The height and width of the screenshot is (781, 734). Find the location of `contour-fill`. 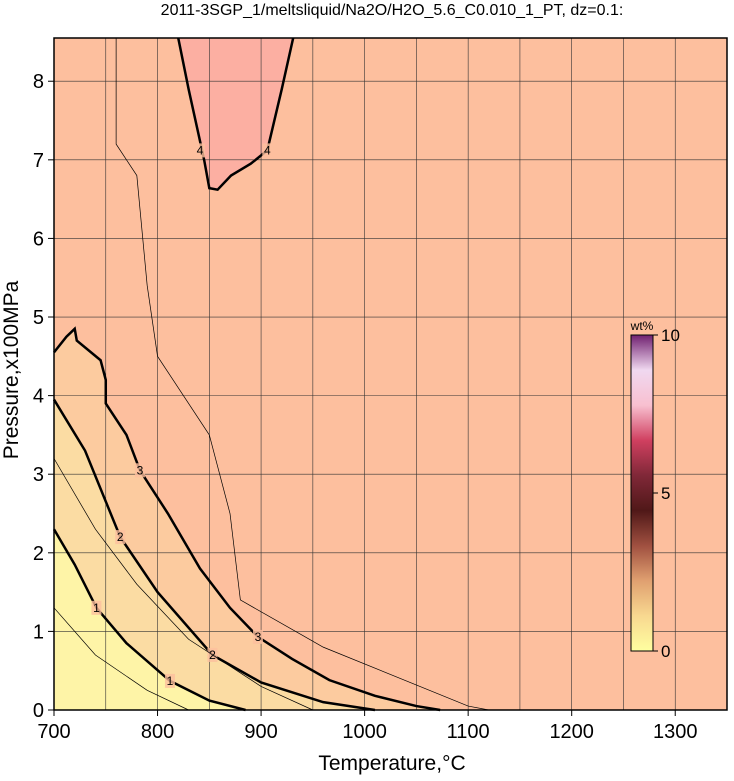

contour-fill is located at coordinates (150, 619).